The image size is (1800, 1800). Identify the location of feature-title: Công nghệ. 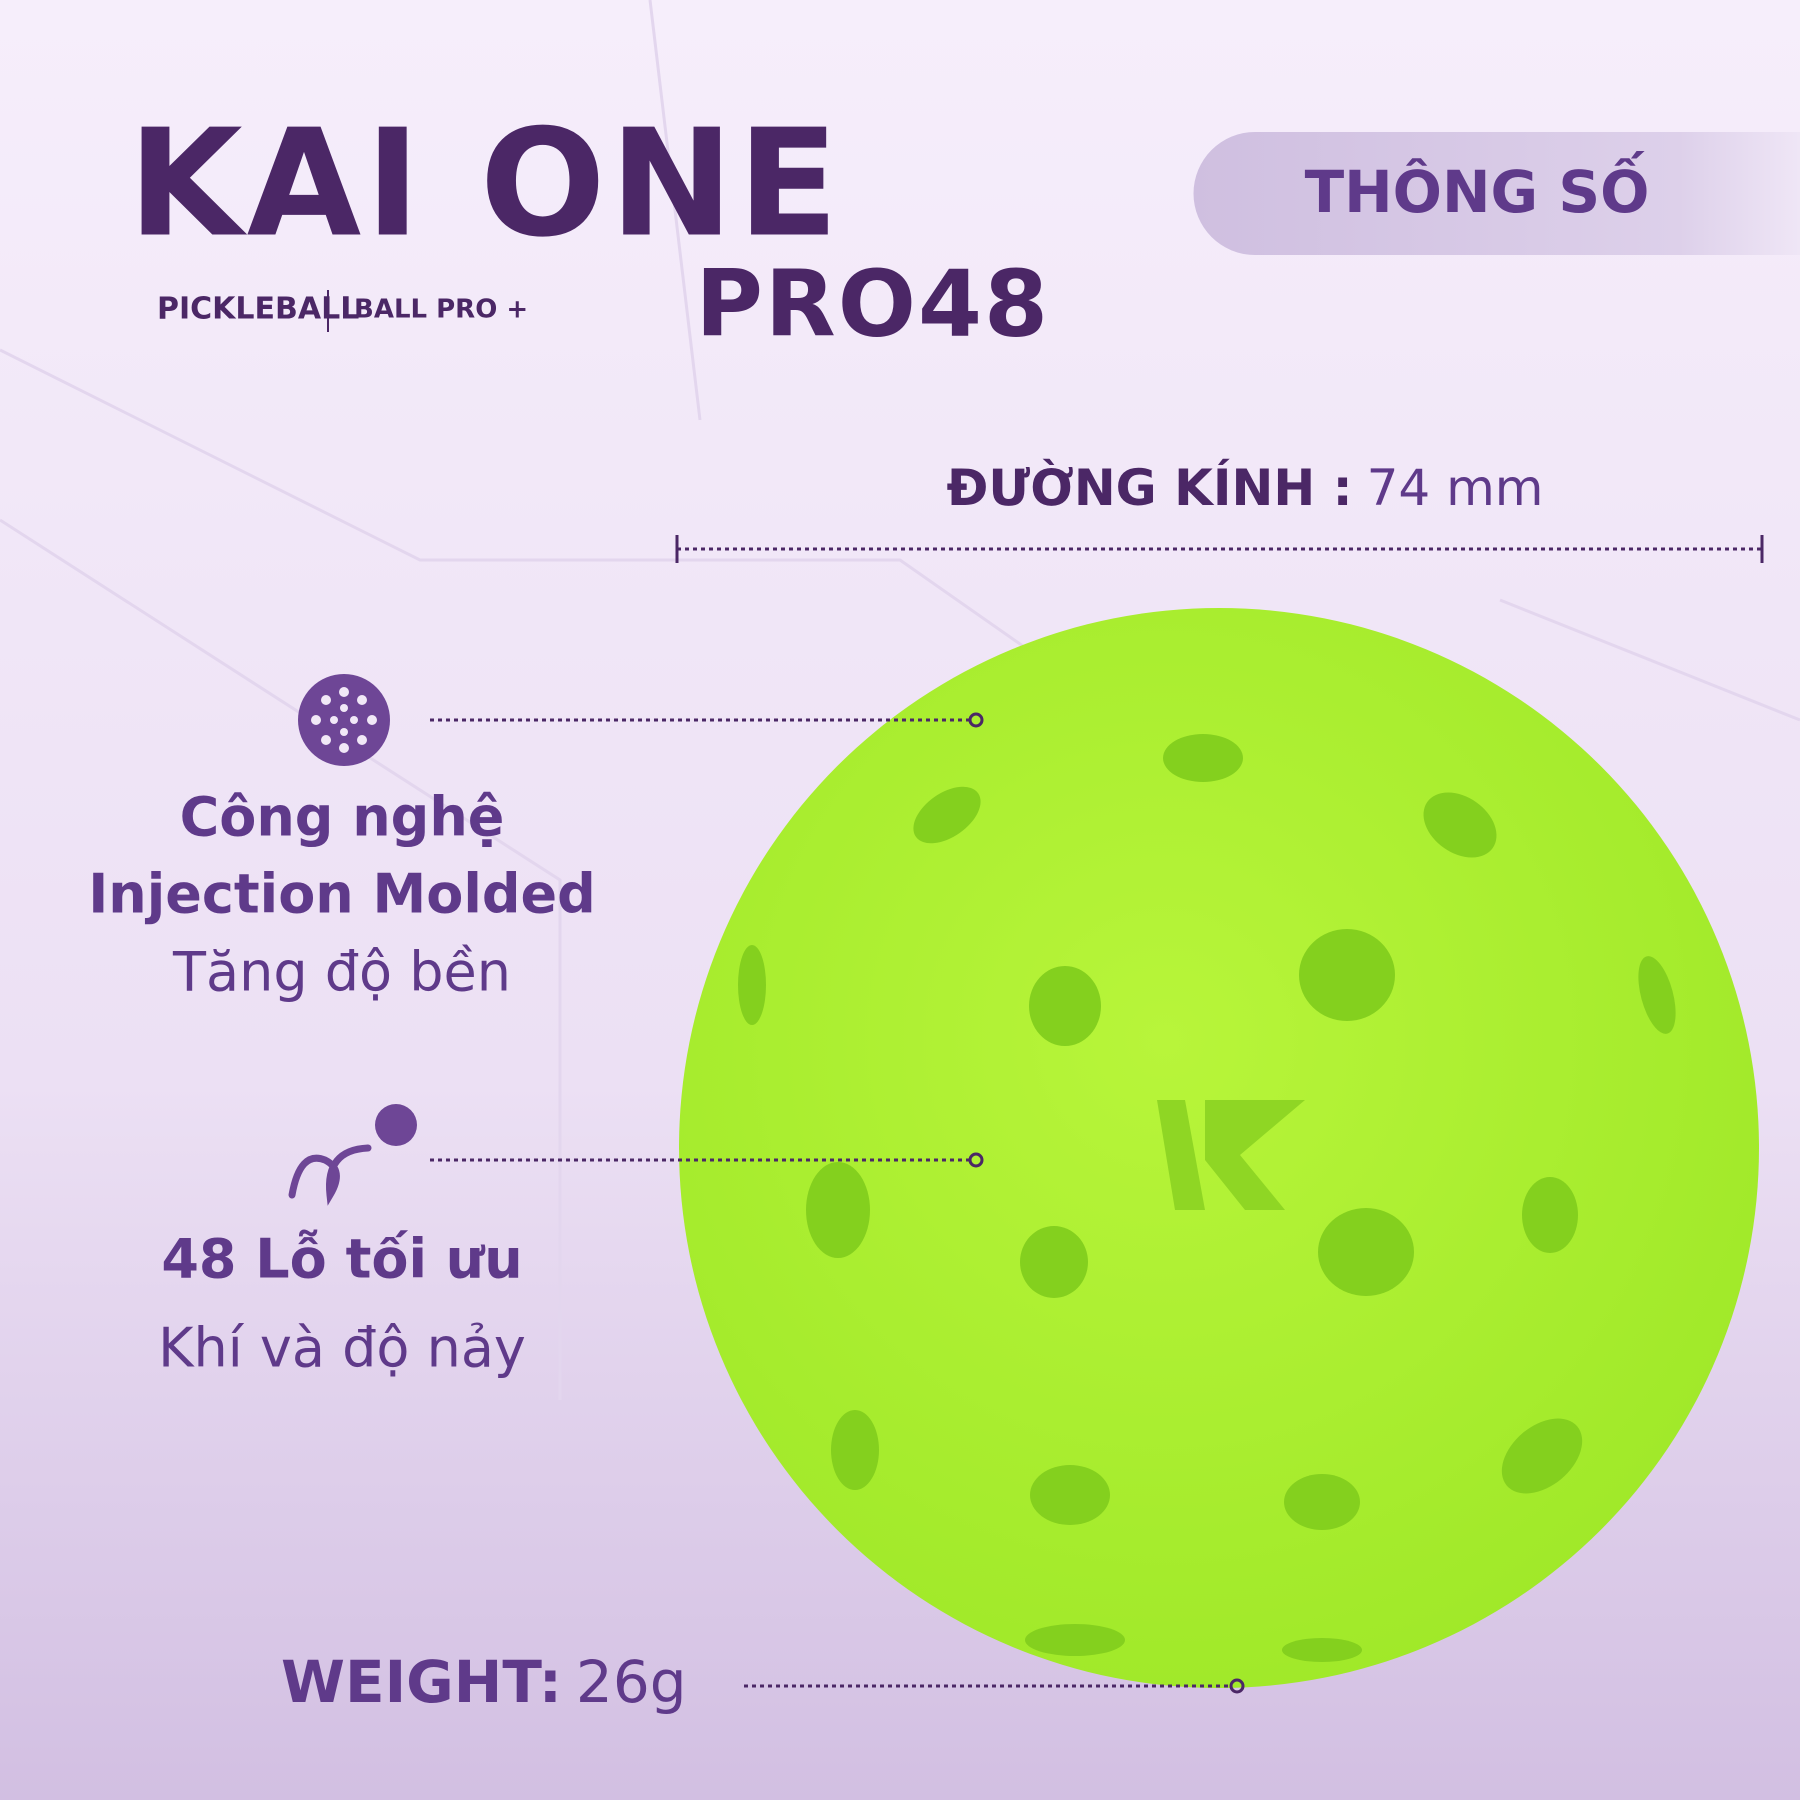
(342, 817).